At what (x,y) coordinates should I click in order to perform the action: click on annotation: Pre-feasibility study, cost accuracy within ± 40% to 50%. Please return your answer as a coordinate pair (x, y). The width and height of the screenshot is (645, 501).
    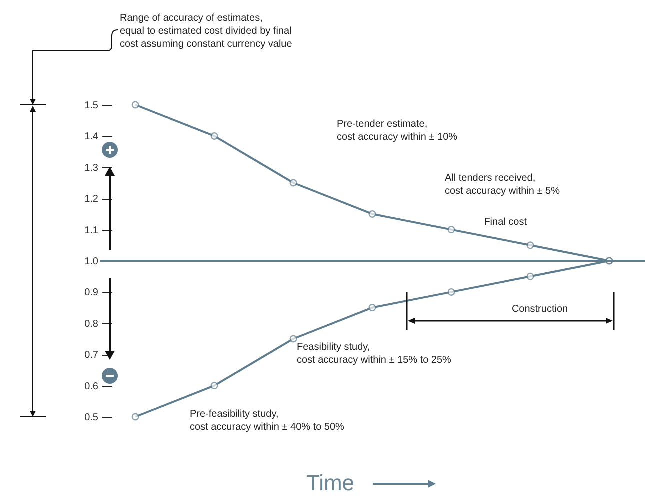
    Looking at the image, I should click on (267, 421).